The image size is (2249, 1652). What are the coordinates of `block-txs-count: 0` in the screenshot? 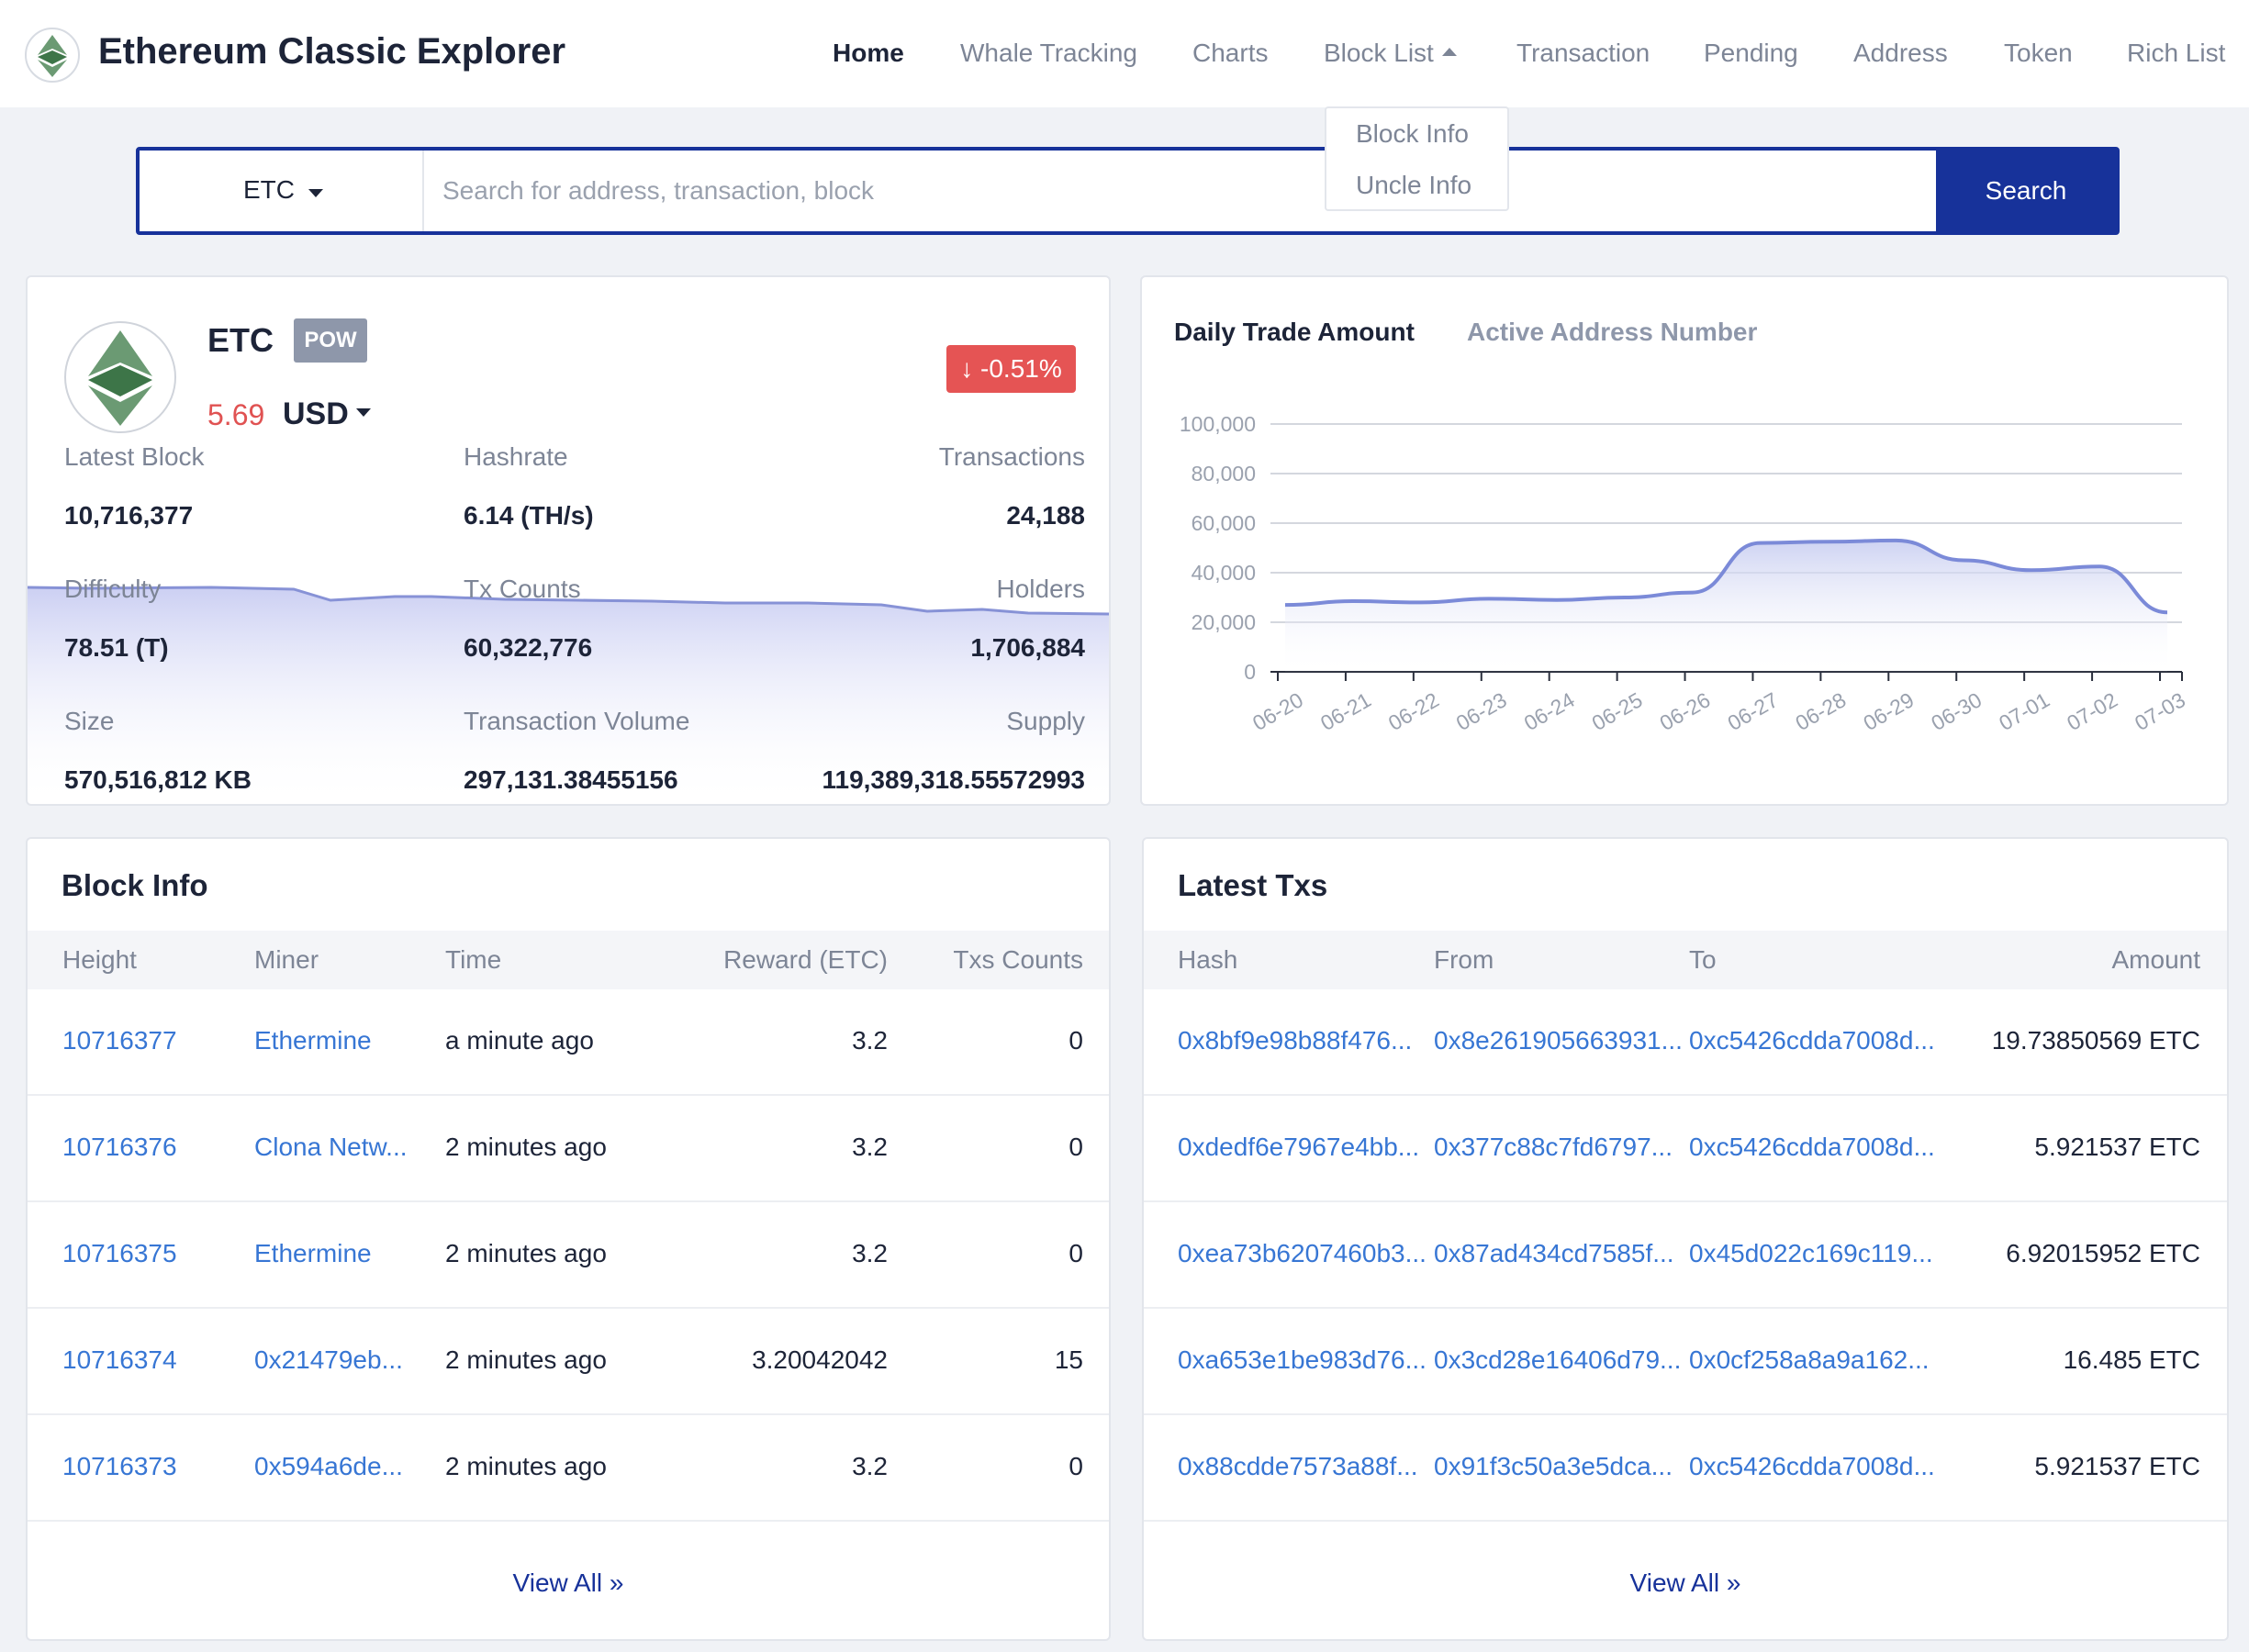 It's located at (1076, 1253).